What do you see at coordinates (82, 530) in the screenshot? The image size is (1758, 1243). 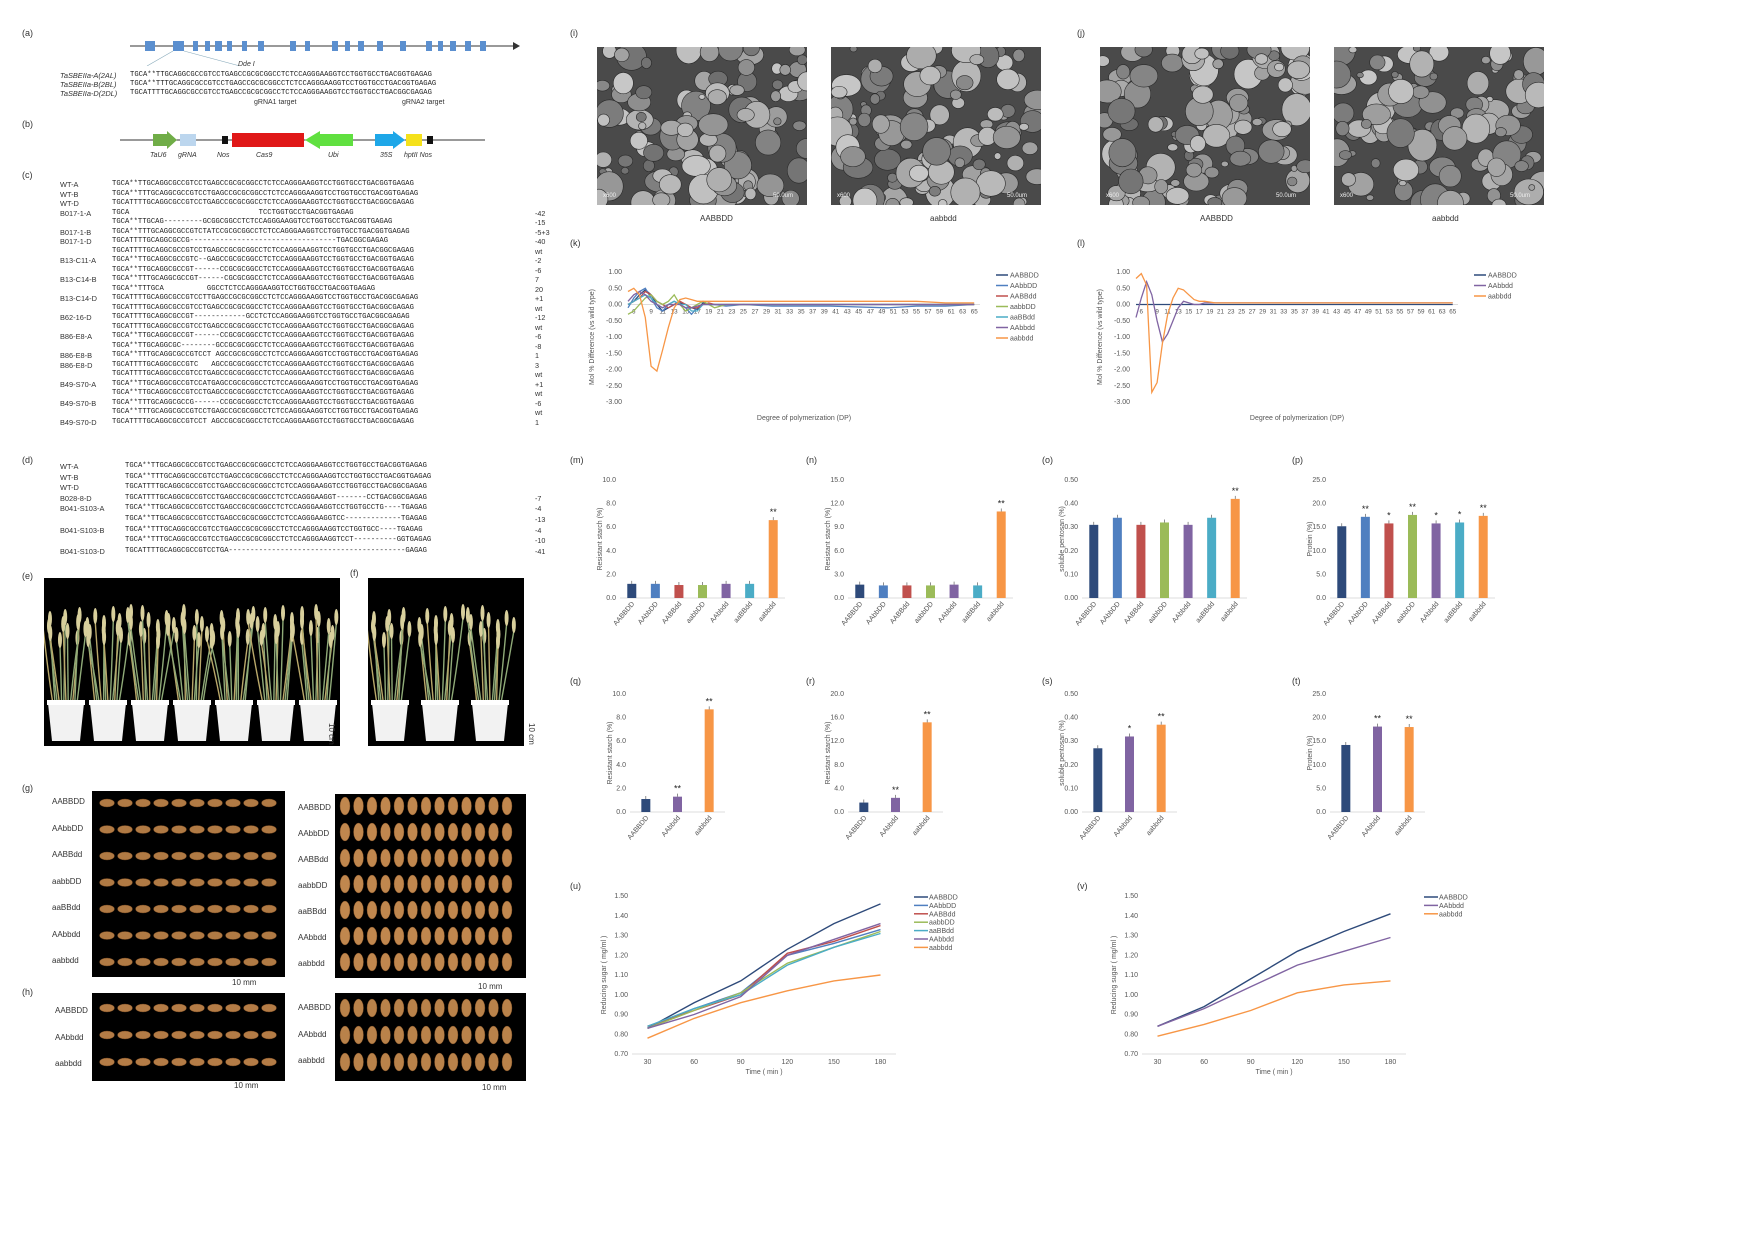 I see `alignment-row-name: B041-S103-B` at bounding box center [82, 530].